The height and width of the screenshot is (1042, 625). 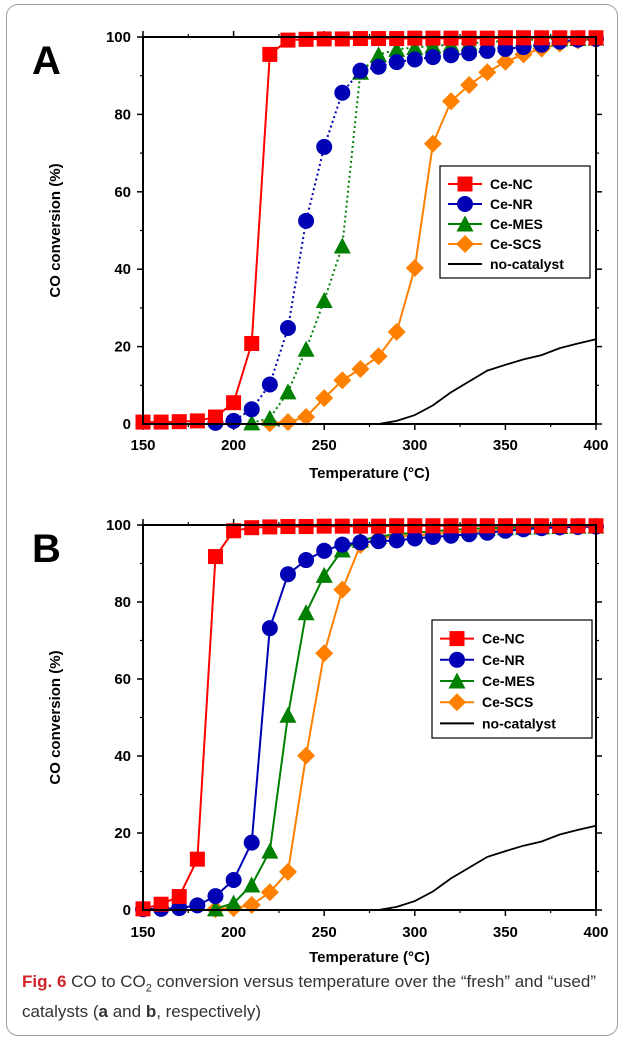 I want to click on legend-label: Ce-NC, so click(x=503, y=639).